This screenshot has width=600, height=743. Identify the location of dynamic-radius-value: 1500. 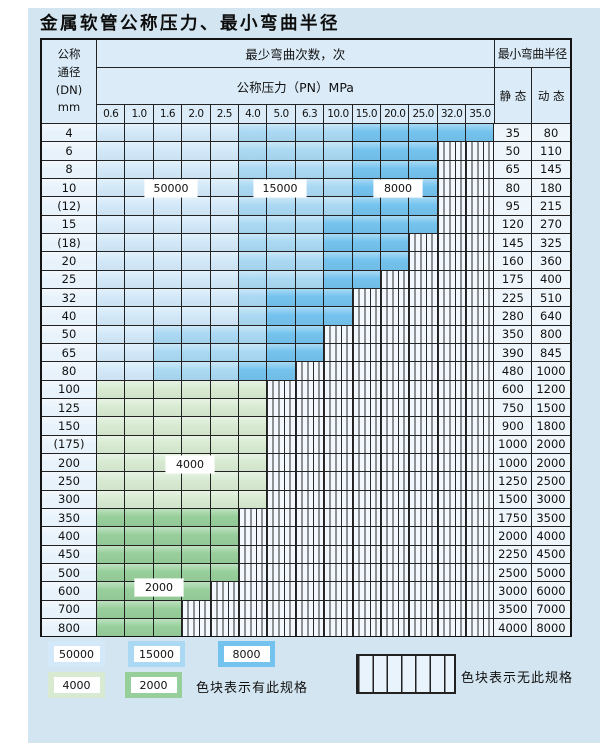
(551, 407).